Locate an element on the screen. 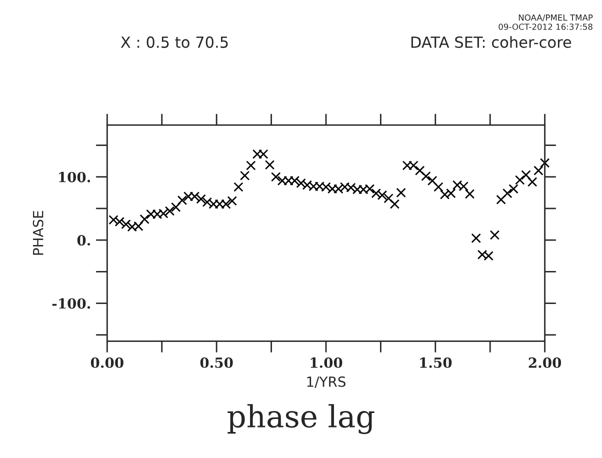 The width and height of the screenshot is (602, 458). x-tick-label: 0.00 is located at coordinates (107, 362).